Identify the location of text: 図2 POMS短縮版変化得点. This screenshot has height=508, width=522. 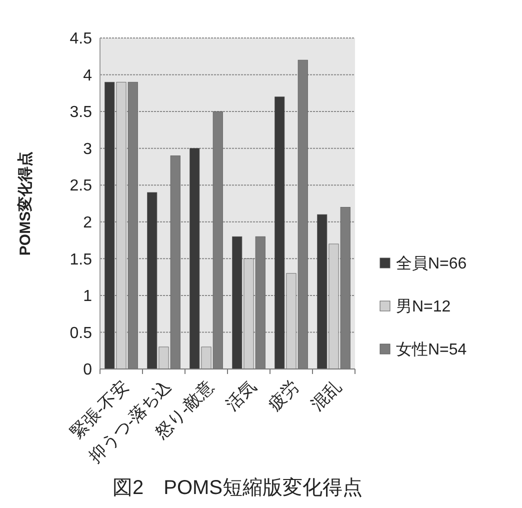
(237, 487).